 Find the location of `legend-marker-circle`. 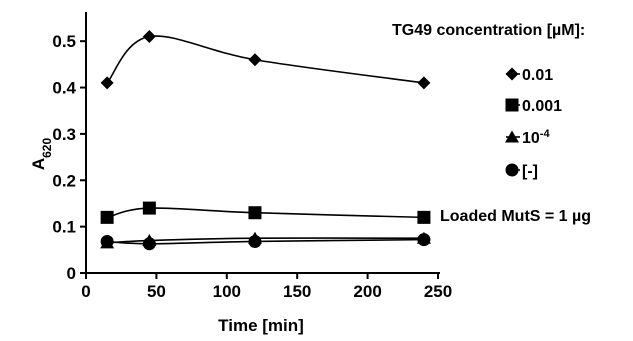

legend-marker-circle is located at coordinates (512, 170).